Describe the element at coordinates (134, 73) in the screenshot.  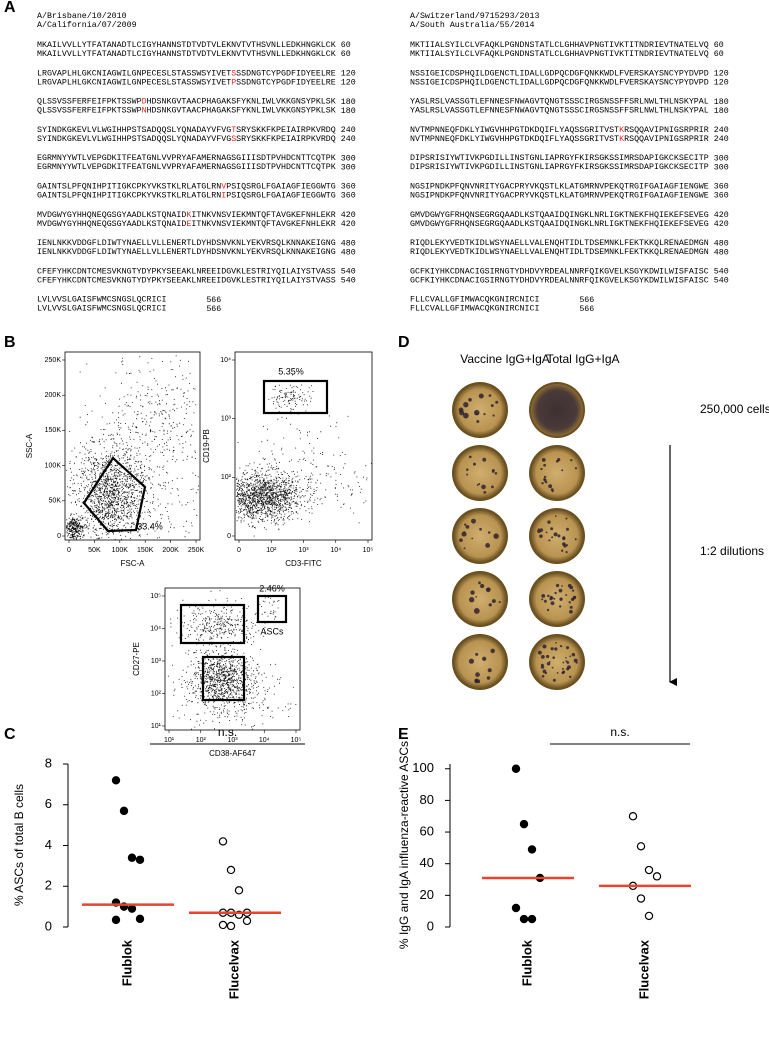
I see `sequence: LRGVAPLHLGKCNIAGWILGNPECESLSTASSWSYIVET` at that location.